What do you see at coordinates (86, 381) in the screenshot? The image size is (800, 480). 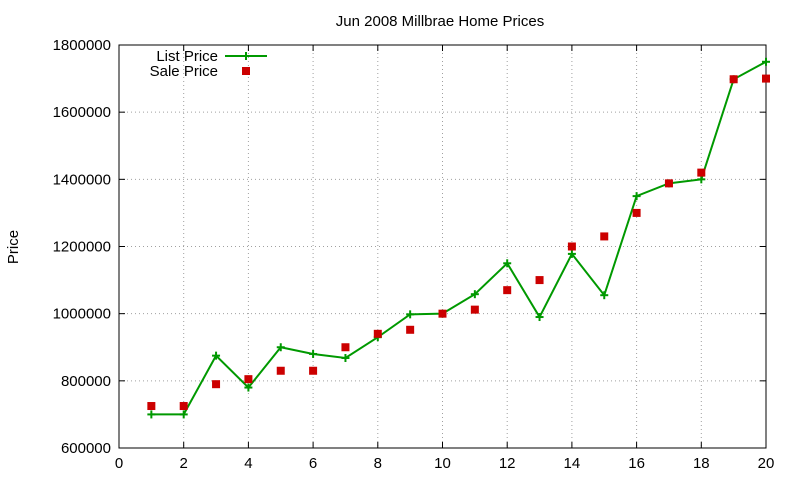 I see `y-tick-label: 800000` at bounding box center [86, 381].